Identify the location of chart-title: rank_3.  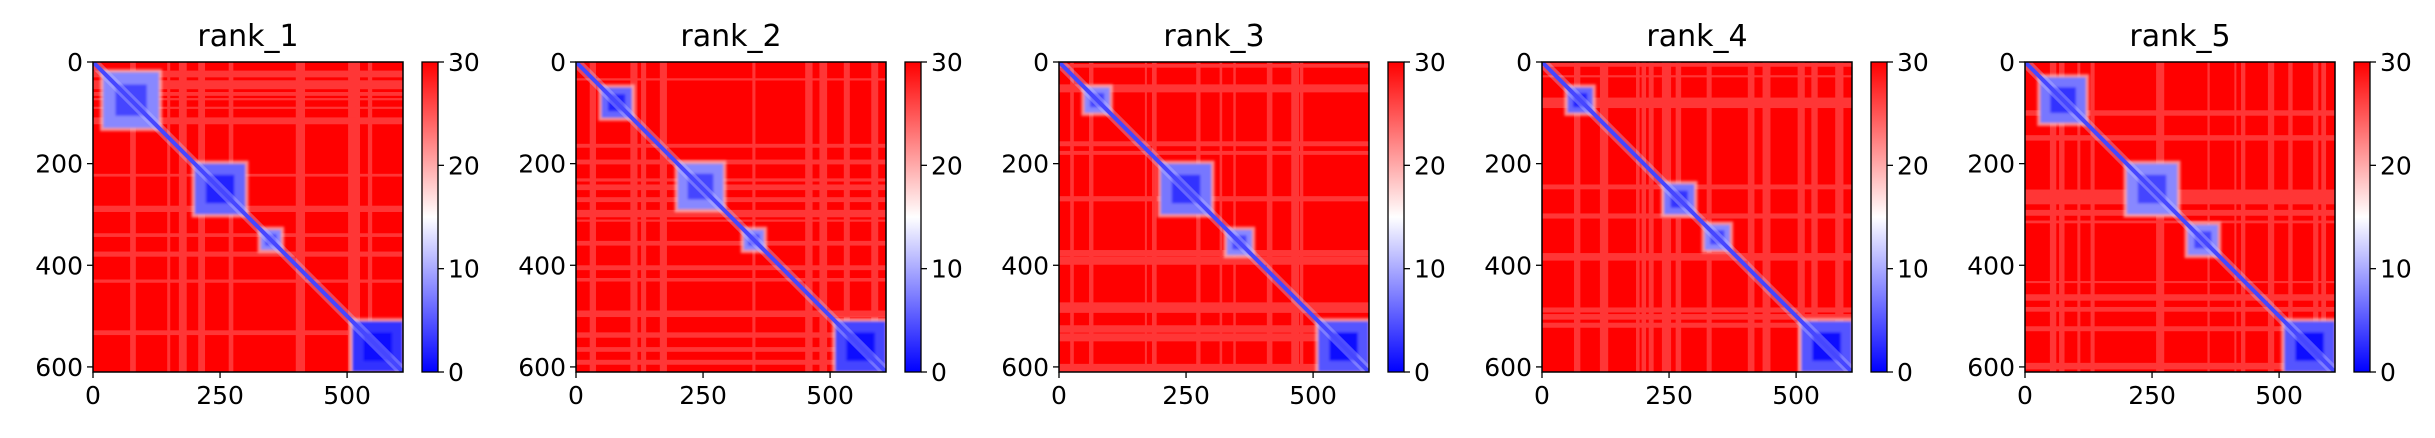
(1213, 36).